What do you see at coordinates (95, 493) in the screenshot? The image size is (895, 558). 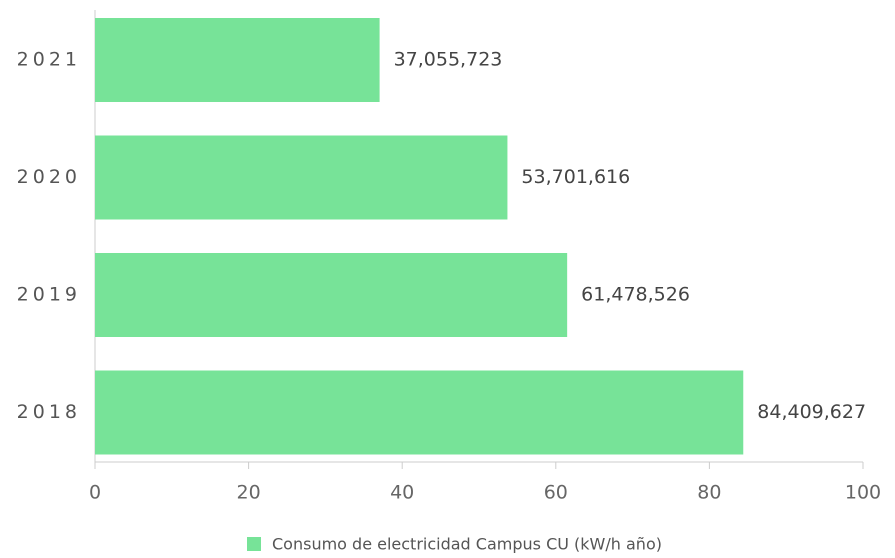 I see `x-tick-label: 0` at bounding box center [95, 493].